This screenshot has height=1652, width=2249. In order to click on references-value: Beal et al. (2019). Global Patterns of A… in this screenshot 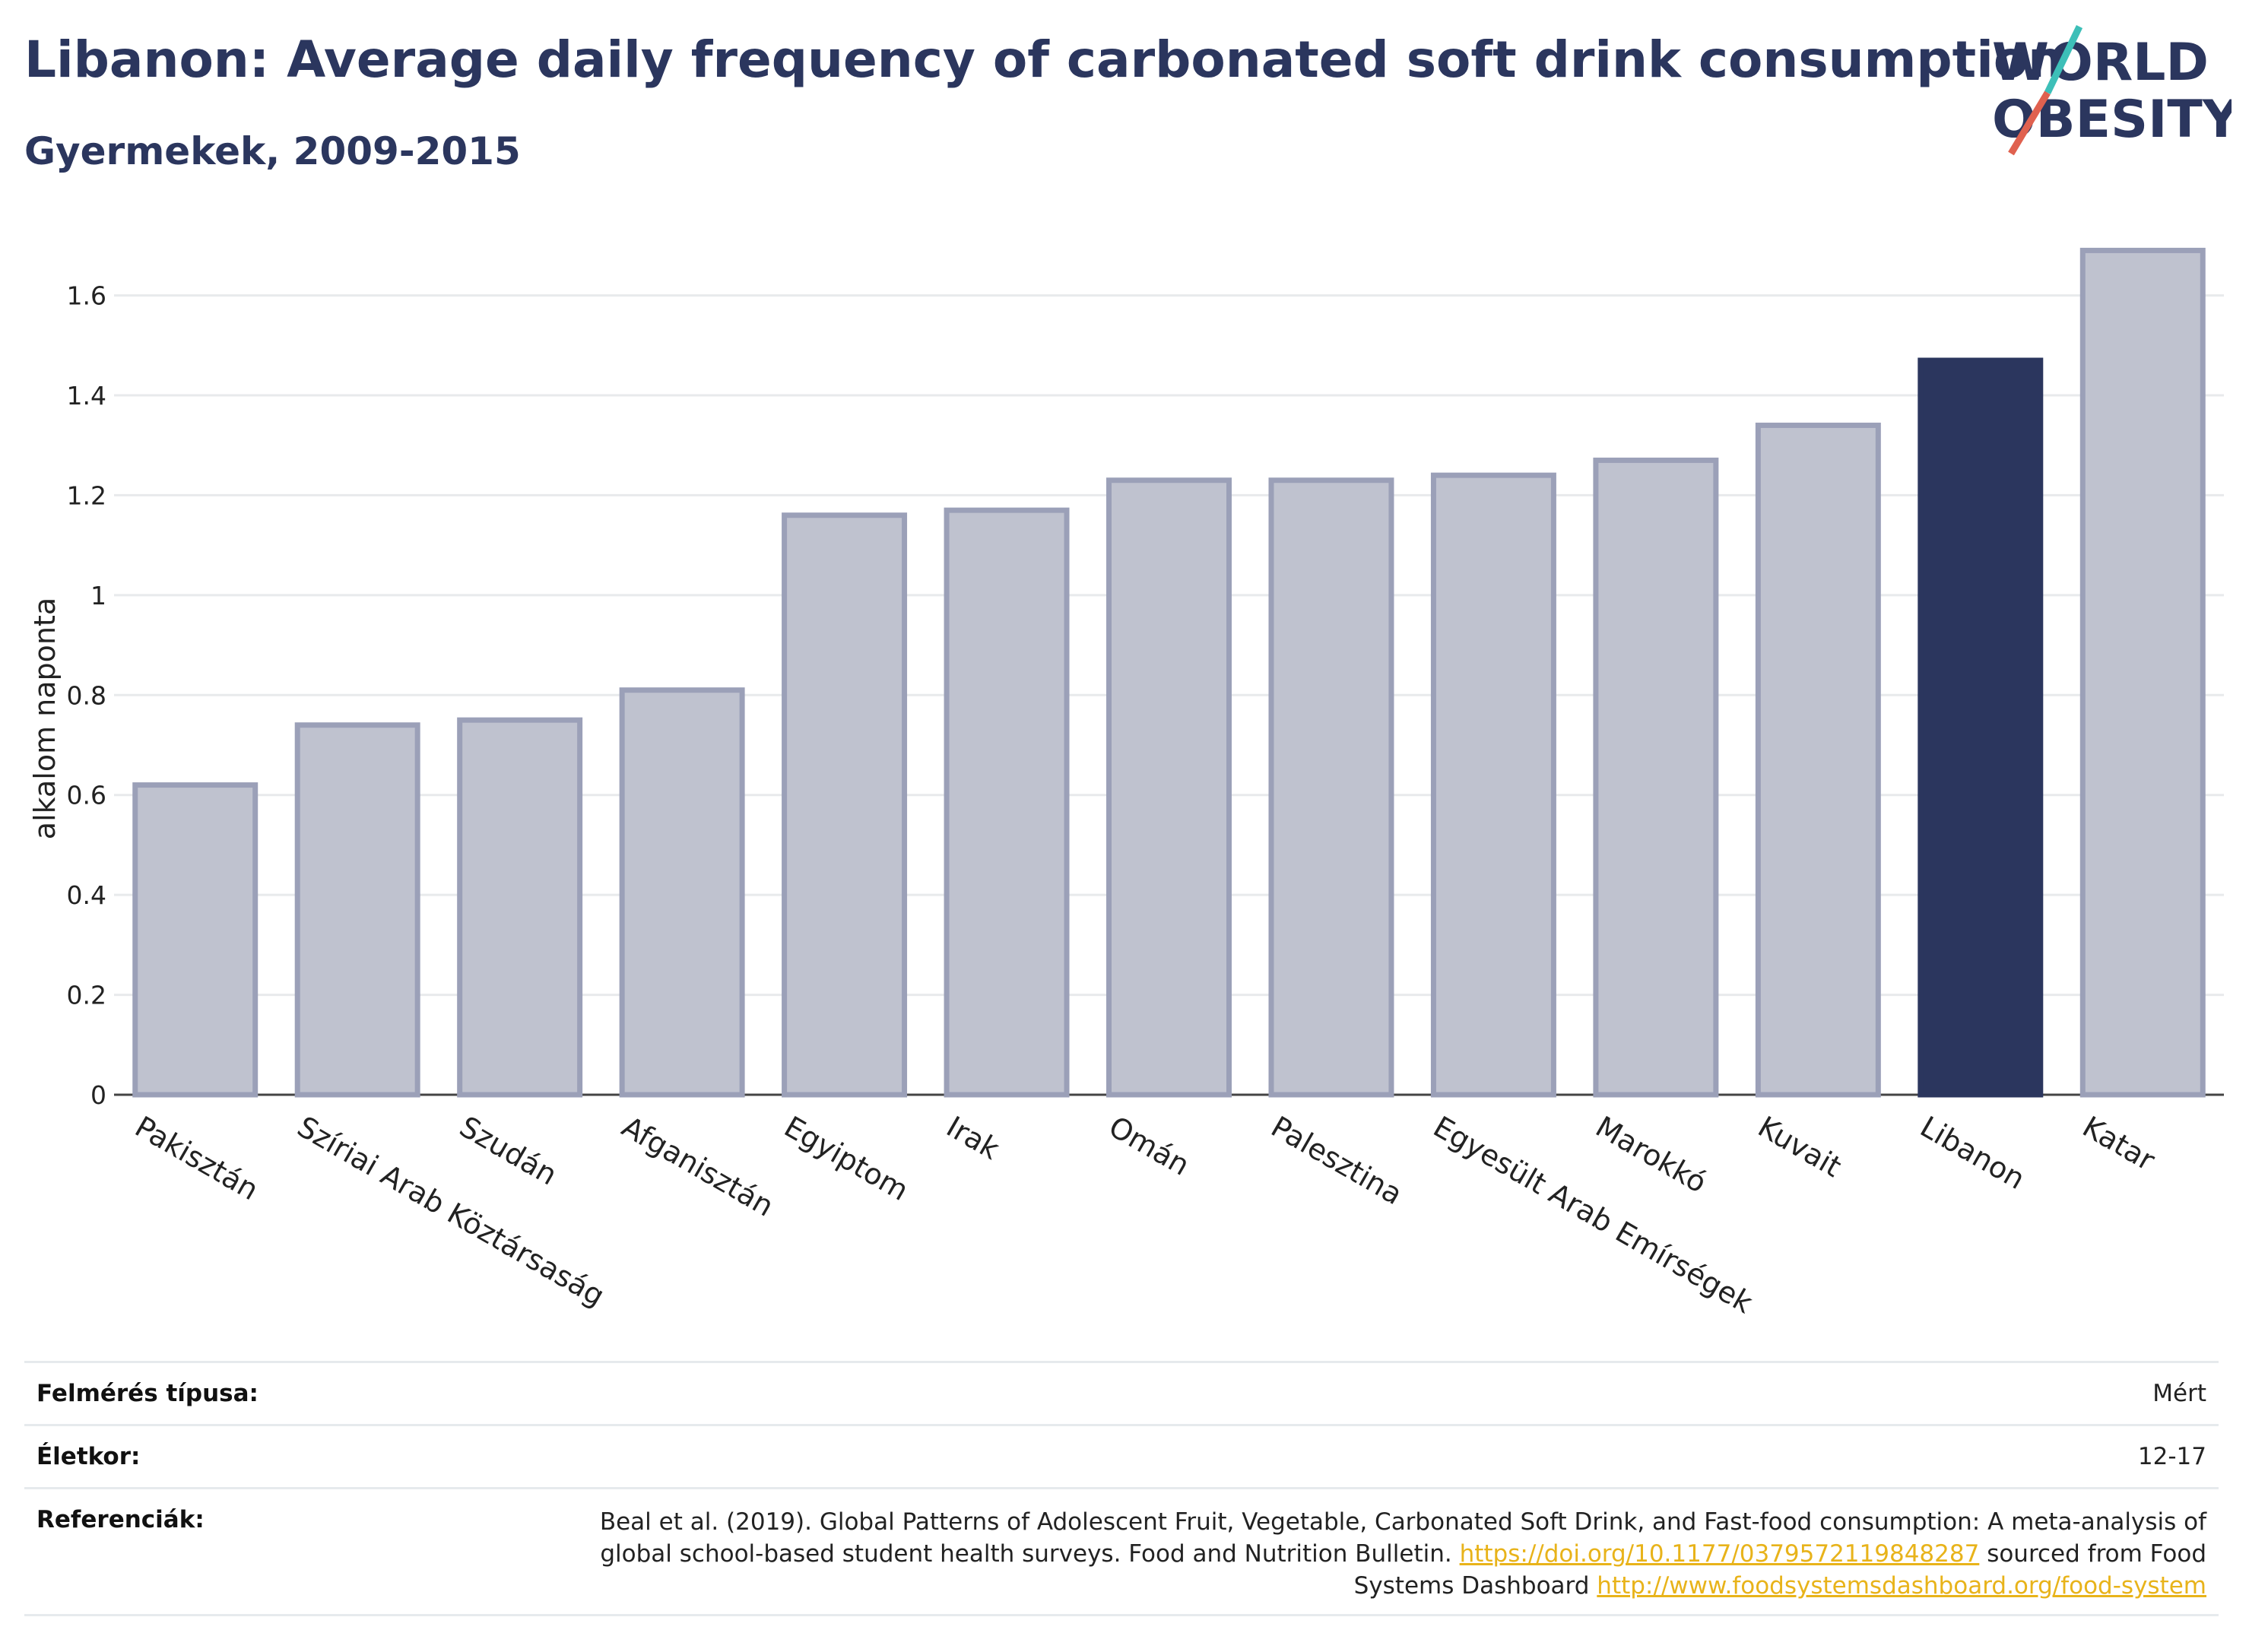, I will do `click(1392, 1554)`.